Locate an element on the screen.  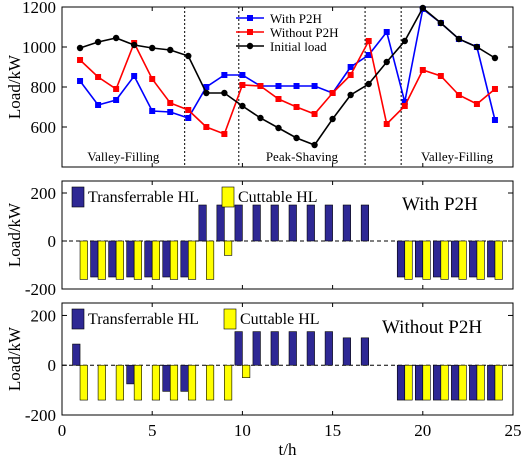
region-label: Peak-Shaving is located at coordinates (302, 156).